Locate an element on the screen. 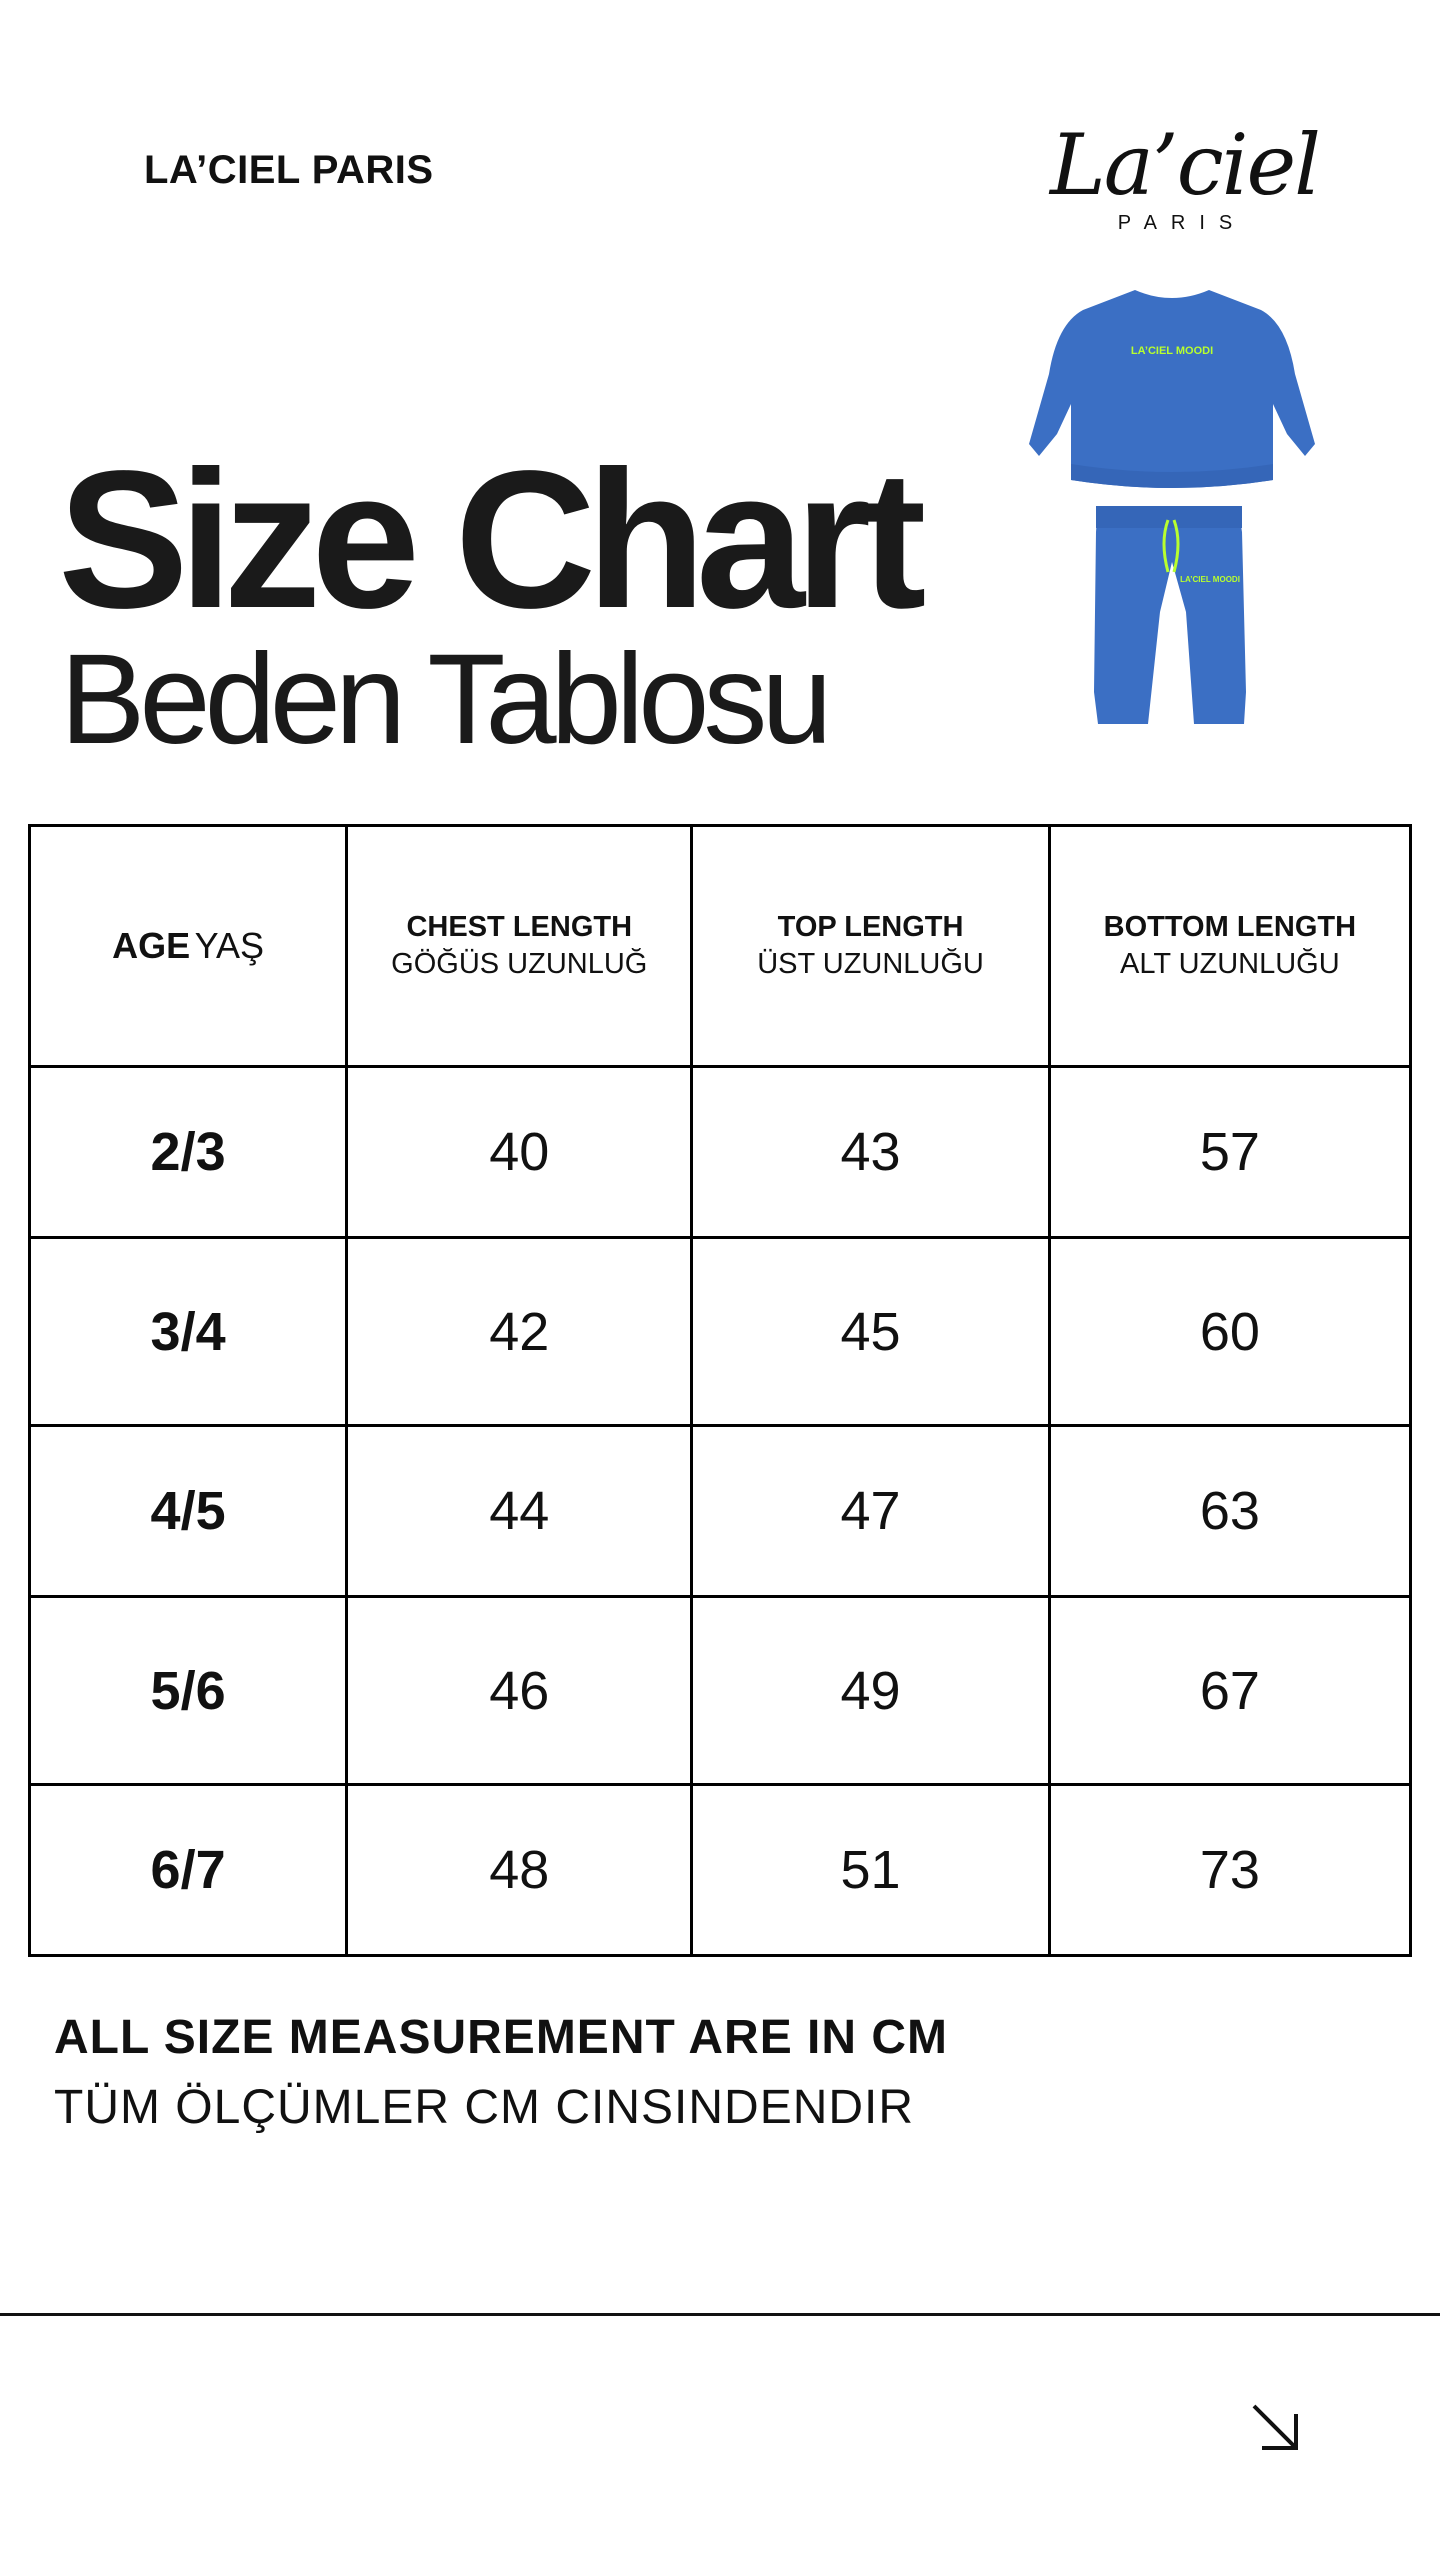  page-title: Size Chart is located at coordinates (492, 539).